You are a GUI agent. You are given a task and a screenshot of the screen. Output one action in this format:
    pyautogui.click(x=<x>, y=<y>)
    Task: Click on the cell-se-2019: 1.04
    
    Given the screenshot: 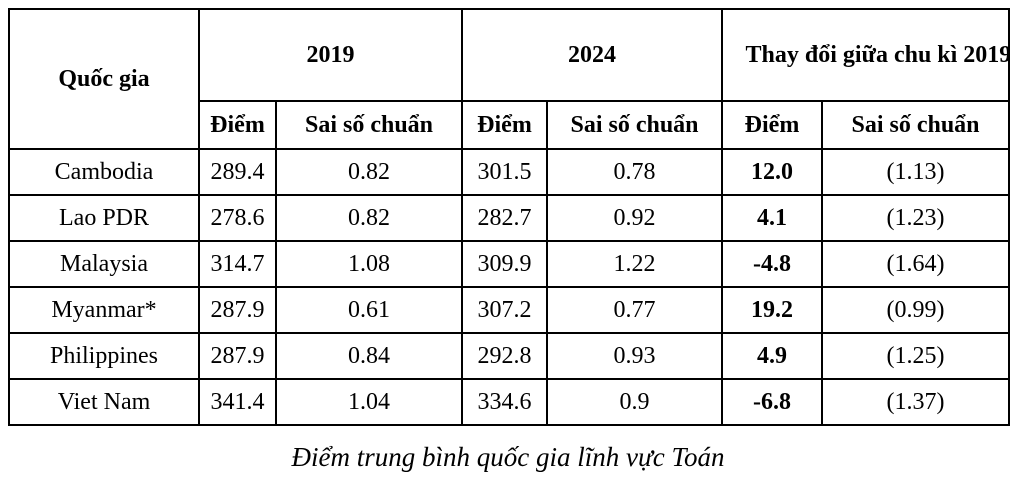 What is the action you would take?
    pyautogui.click(x=369, y=402)
    